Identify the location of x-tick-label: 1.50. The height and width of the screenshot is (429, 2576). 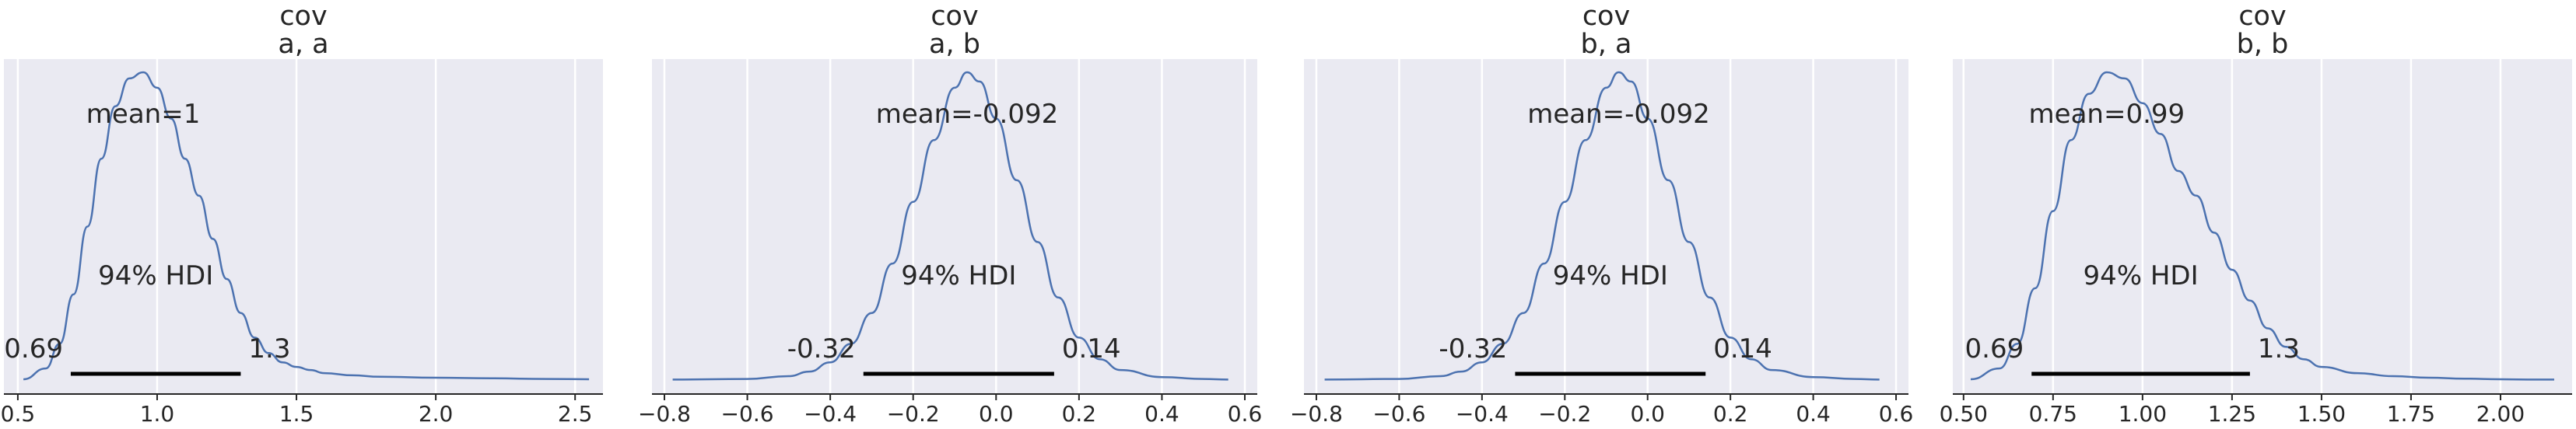
(2321, 414).